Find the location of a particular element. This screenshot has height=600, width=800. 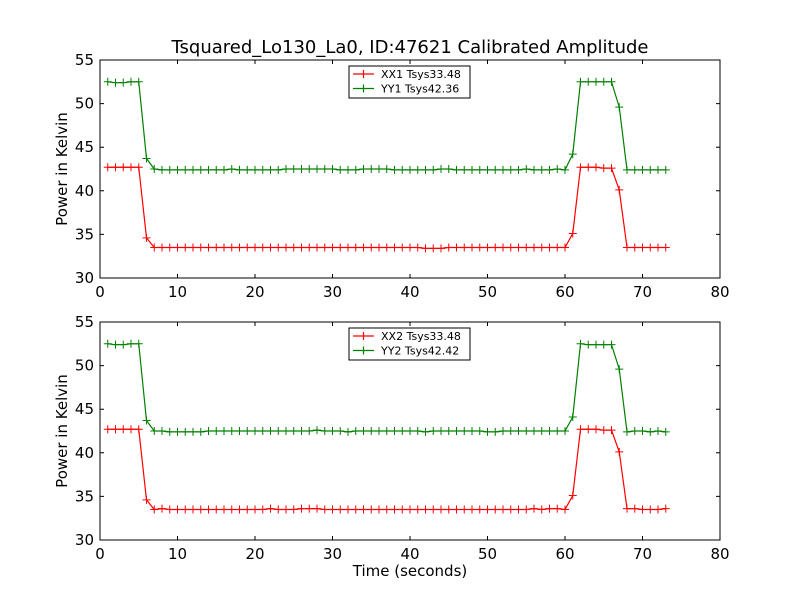

legend-label: YY1 Tsys42.36 is located at coordinates (419, 89).